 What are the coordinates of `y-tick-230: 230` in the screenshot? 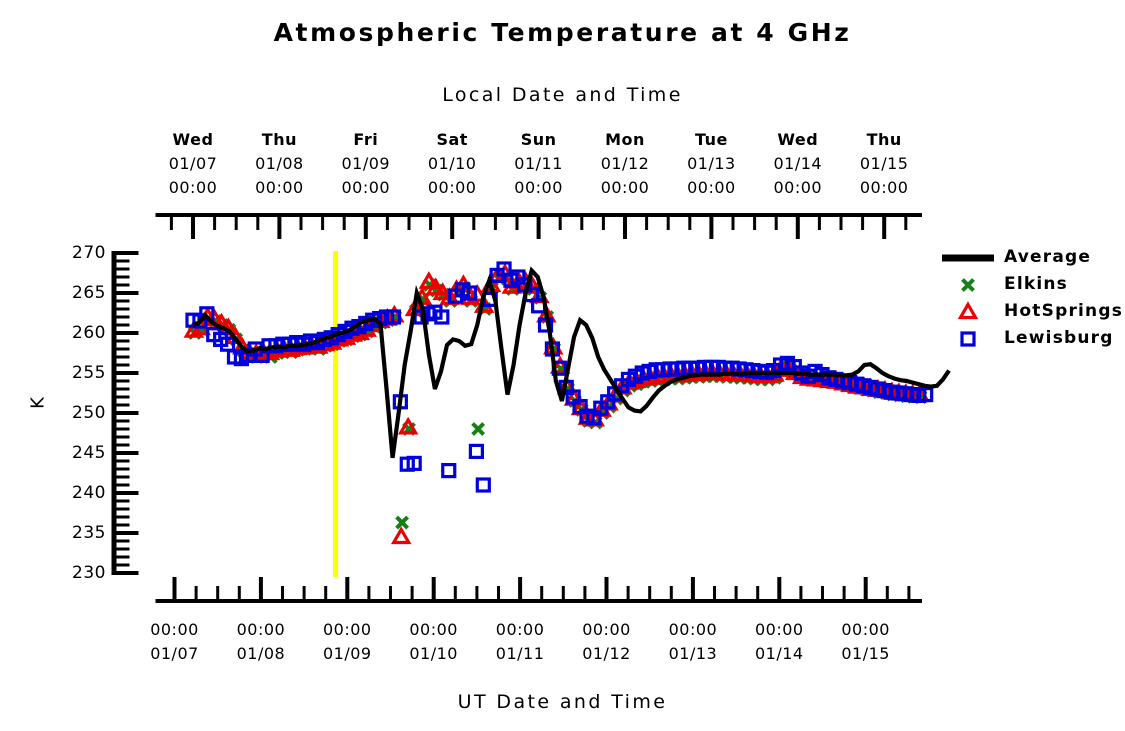 It's located at (89, 573).